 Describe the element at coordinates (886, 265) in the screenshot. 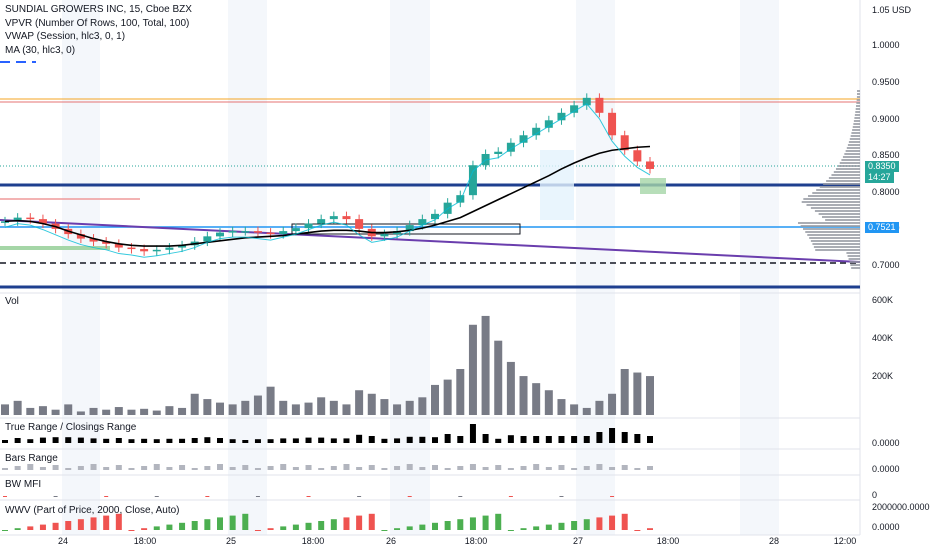

I see `price-tick-label: 0.7000` at that location.